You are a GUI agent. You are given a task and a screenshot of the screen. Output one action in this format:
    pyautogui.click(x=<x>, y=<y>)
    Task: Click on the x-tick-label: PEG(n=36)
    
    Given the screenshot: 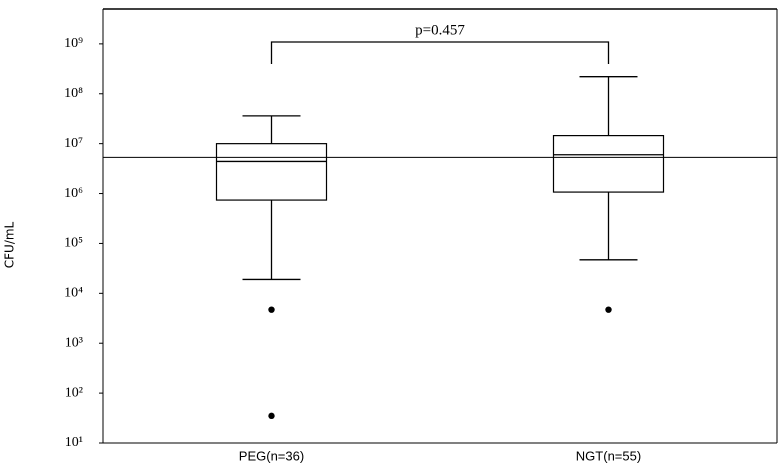 What is the action you would take?
    pyautogui.click(x=271, y=455)
    